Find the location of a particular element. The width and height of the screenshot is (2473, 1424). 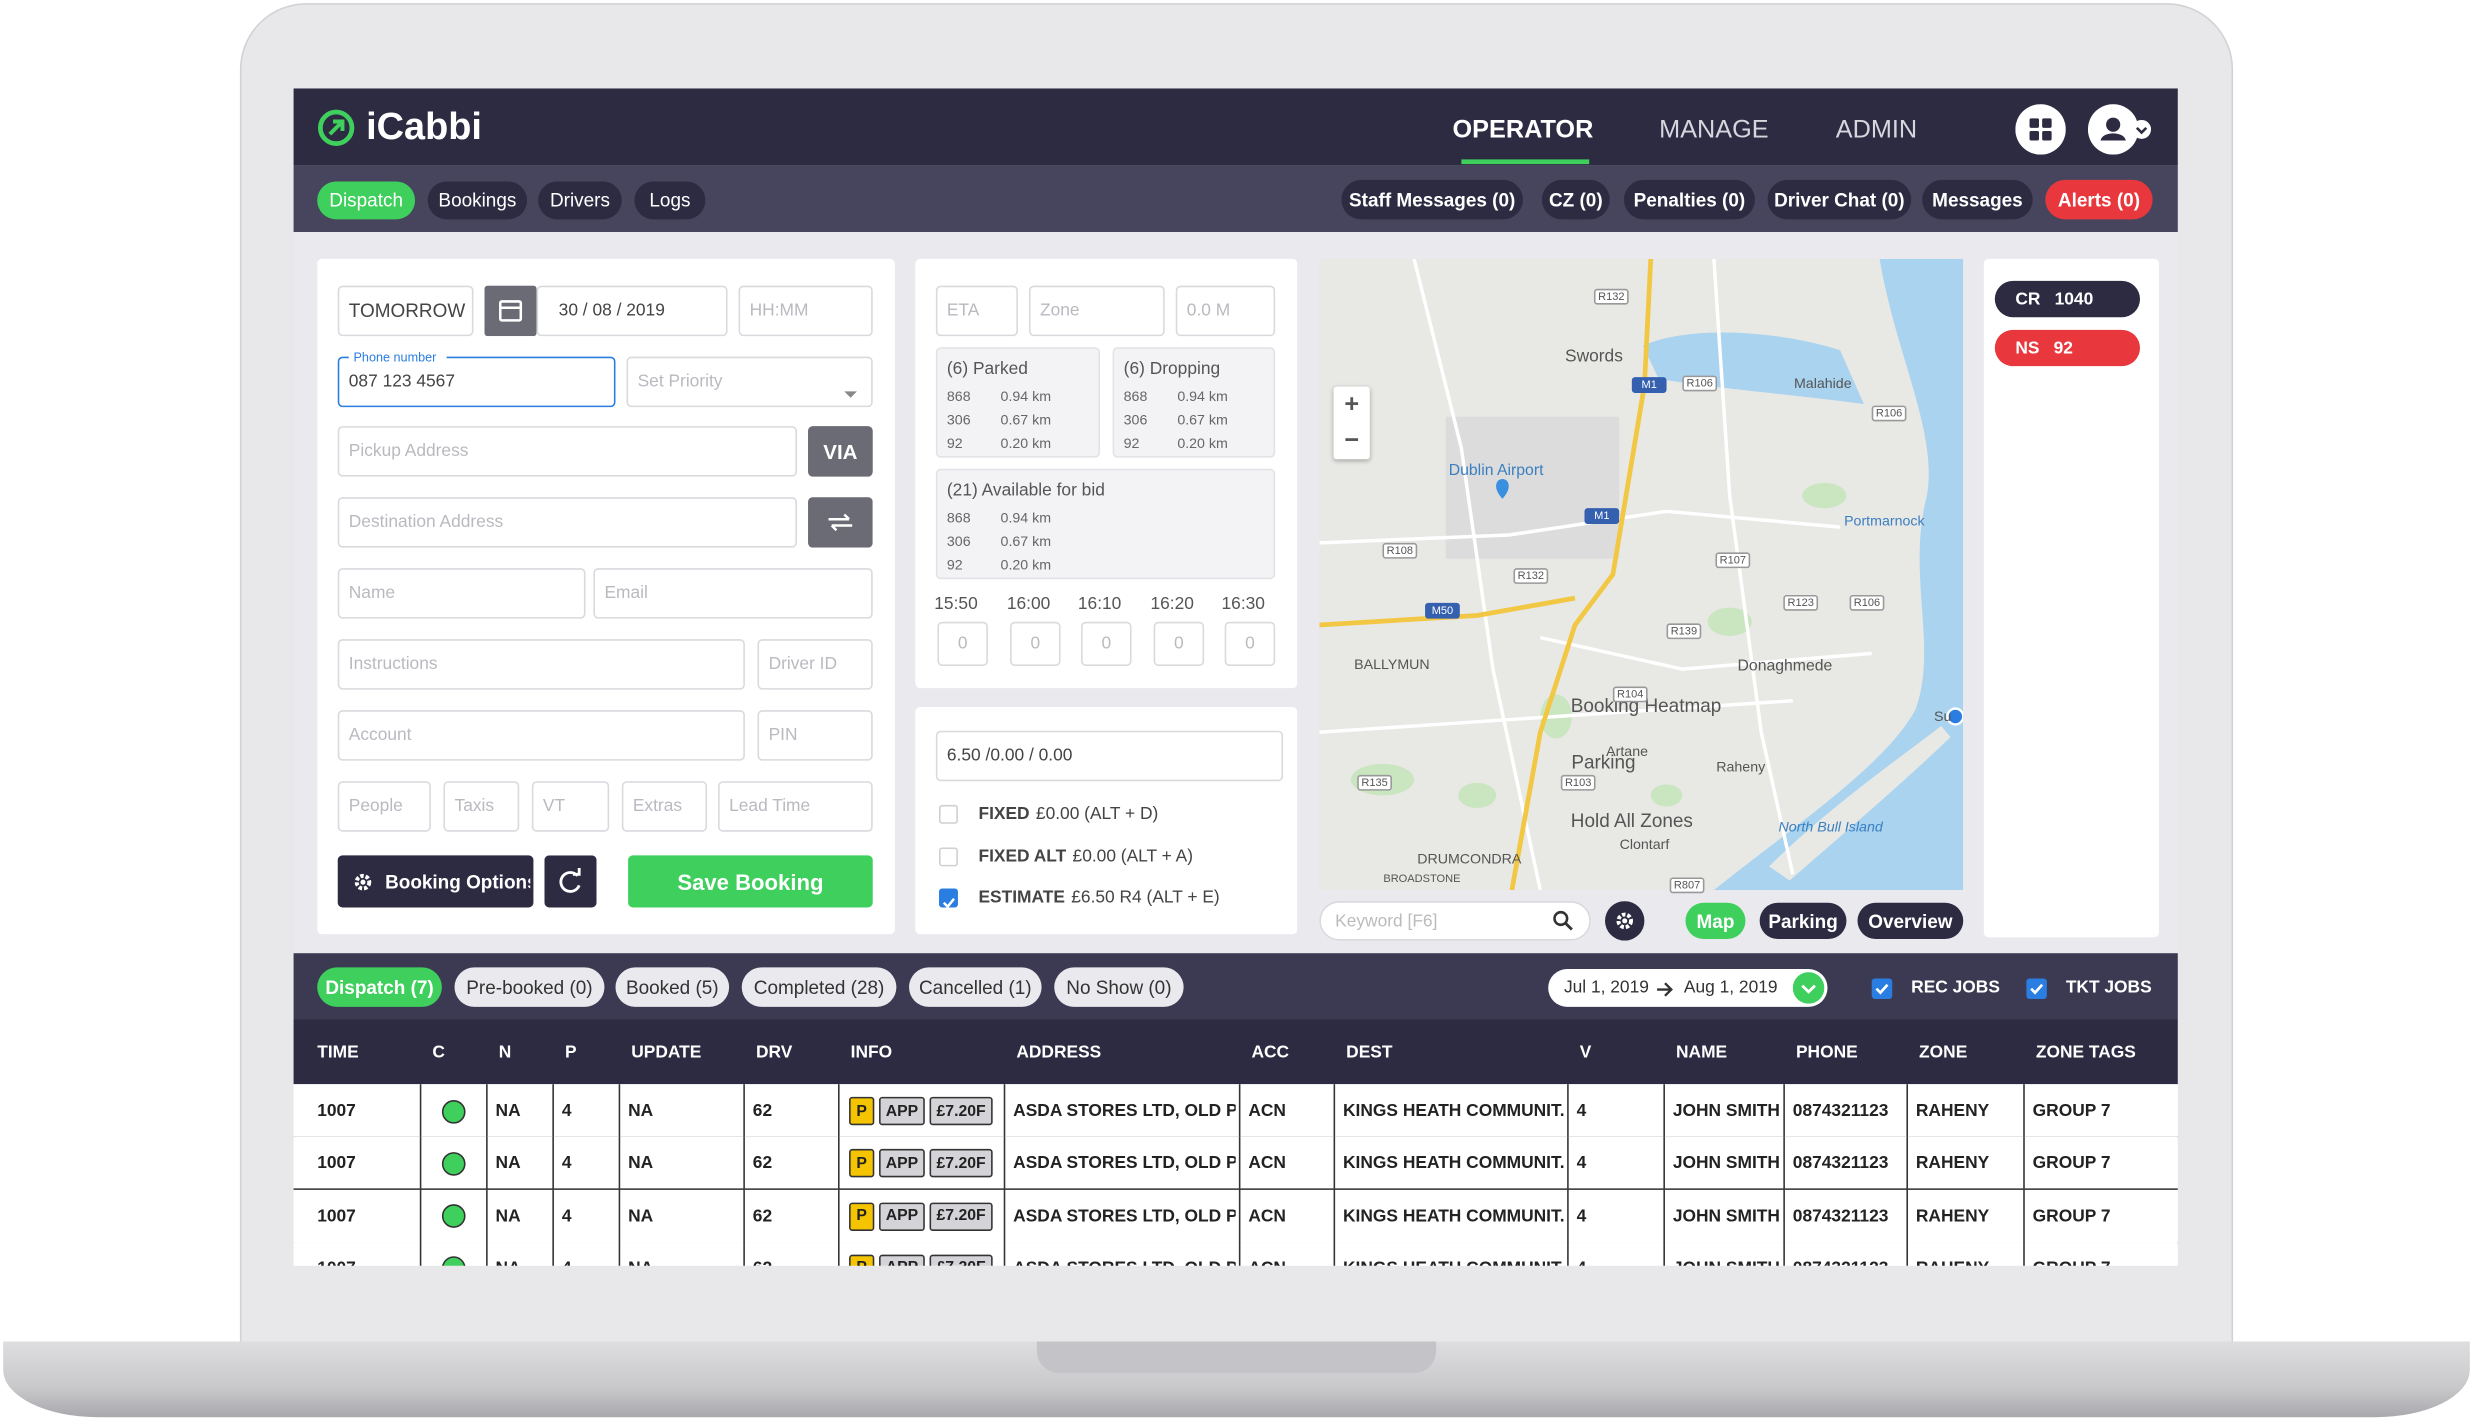

job-tab: Booked (5) is located at coordinates (672, 987).